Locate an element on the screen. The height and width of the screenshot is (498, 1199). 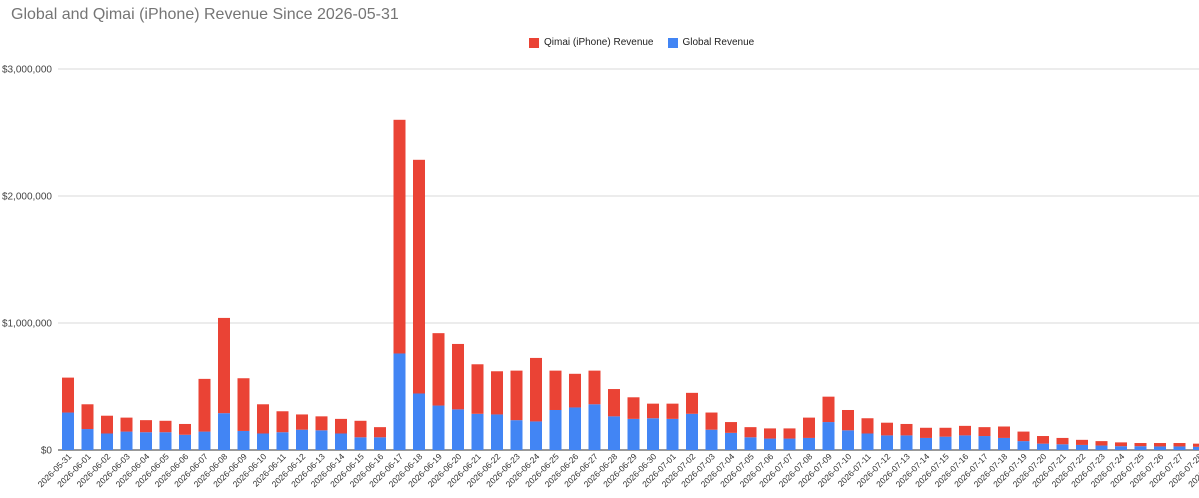
legend-item-global: Global Revenue is located at coordinates (711, 42).